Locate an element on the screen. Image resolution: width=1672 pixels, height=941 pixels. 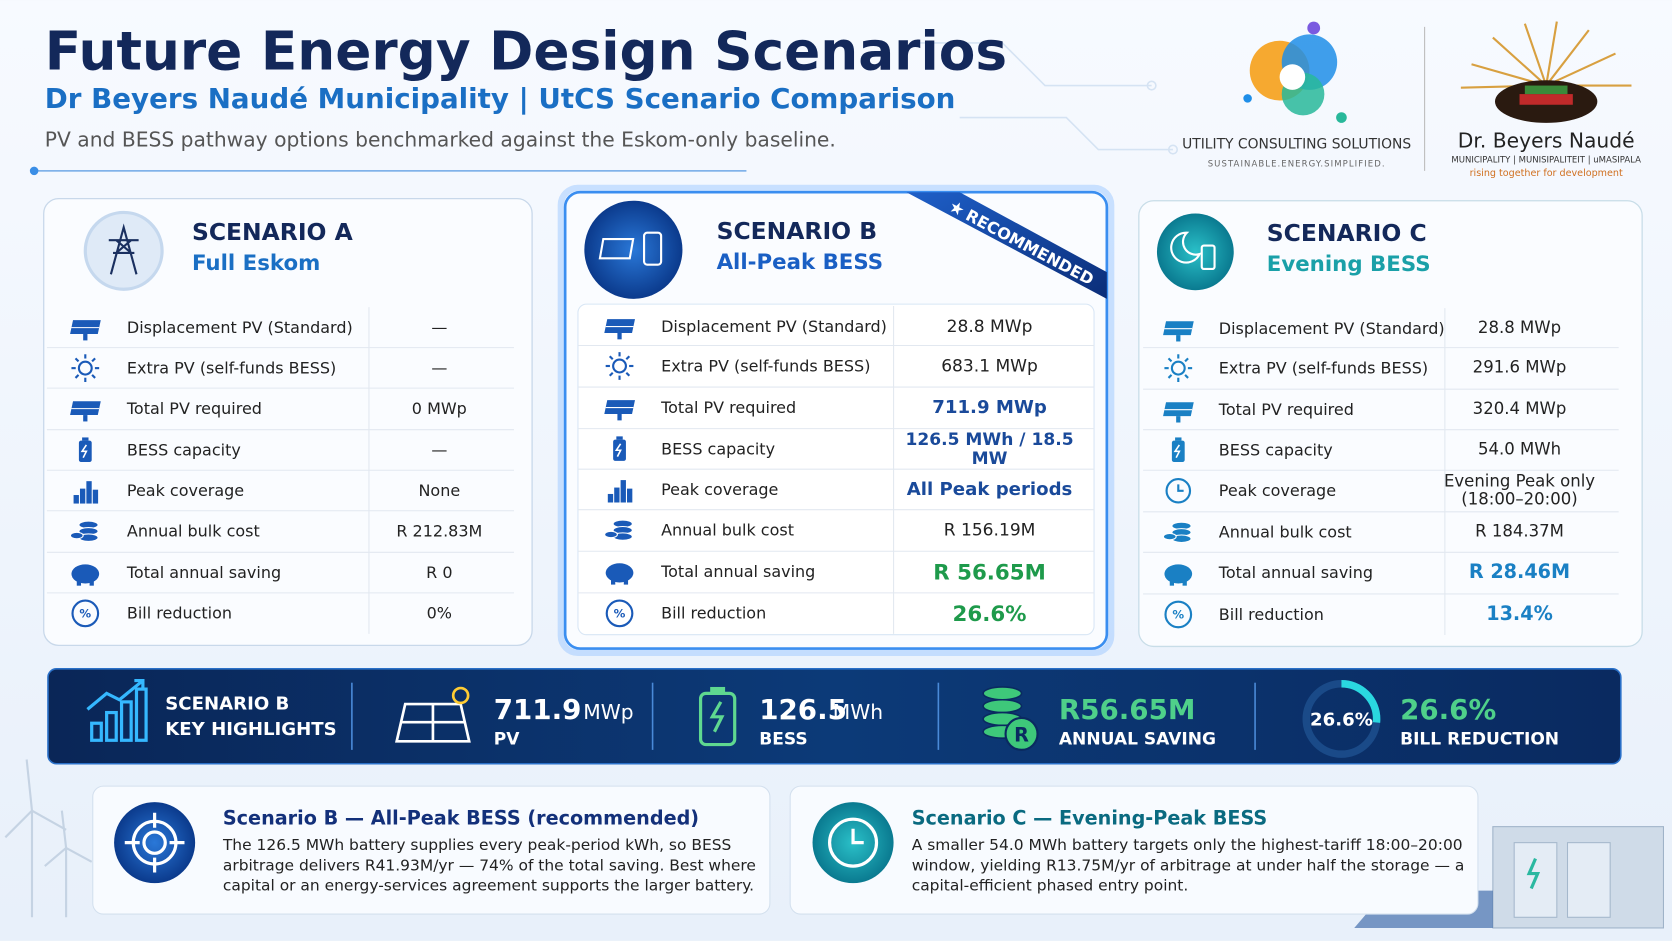
municipality-motto: rising together for development is located at coordinates (1546, 173).